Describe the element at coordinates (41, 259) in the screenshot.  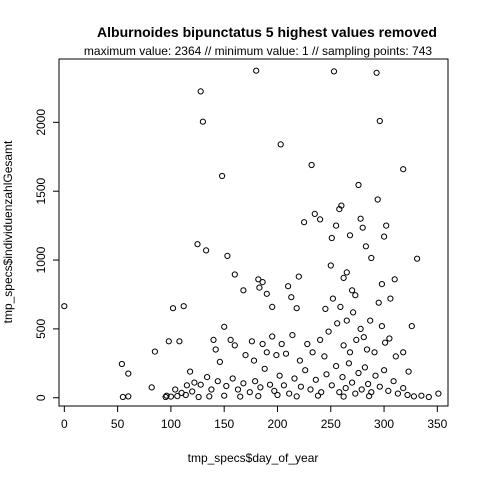
I see `y-tick-label: 1000` at that location.